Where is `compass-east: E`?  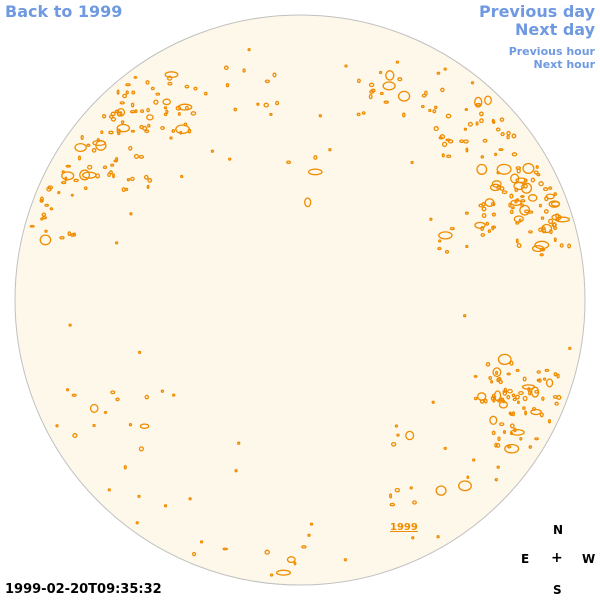
compass-east: E is located at coordinates (525, 559).